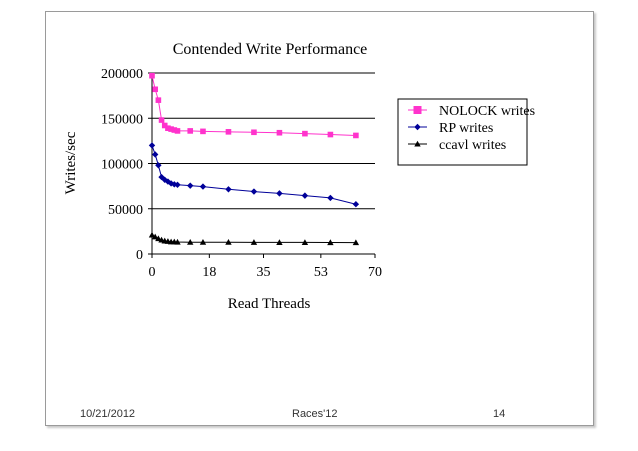 This screenshot has width=638, height=451. I want to click on series-group, so click(254, 159).